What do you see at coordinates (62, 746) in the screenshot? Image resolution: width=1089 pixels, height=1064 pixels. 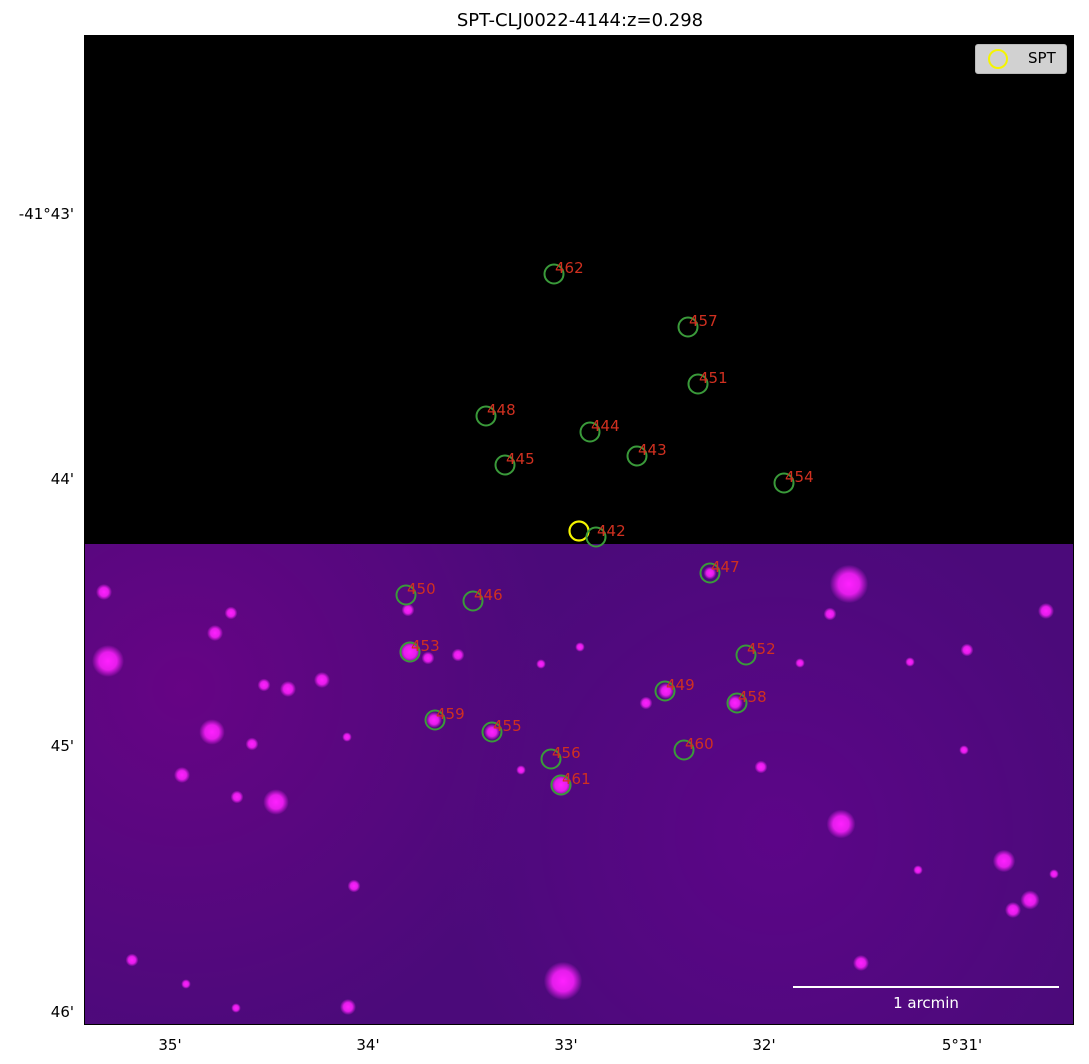 I see `y-tick-label: 45'` at bounding box center [62, 746].